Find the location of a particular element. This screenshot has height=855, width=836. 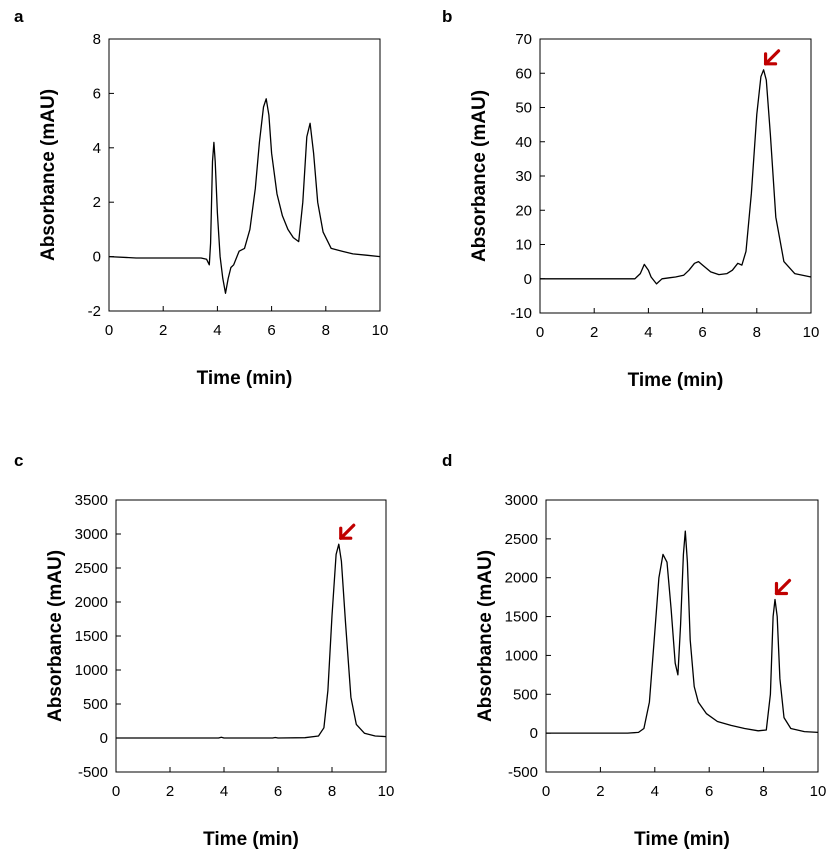

panel-c-x-tick-label: 4 is located at coordinates (224, 791).